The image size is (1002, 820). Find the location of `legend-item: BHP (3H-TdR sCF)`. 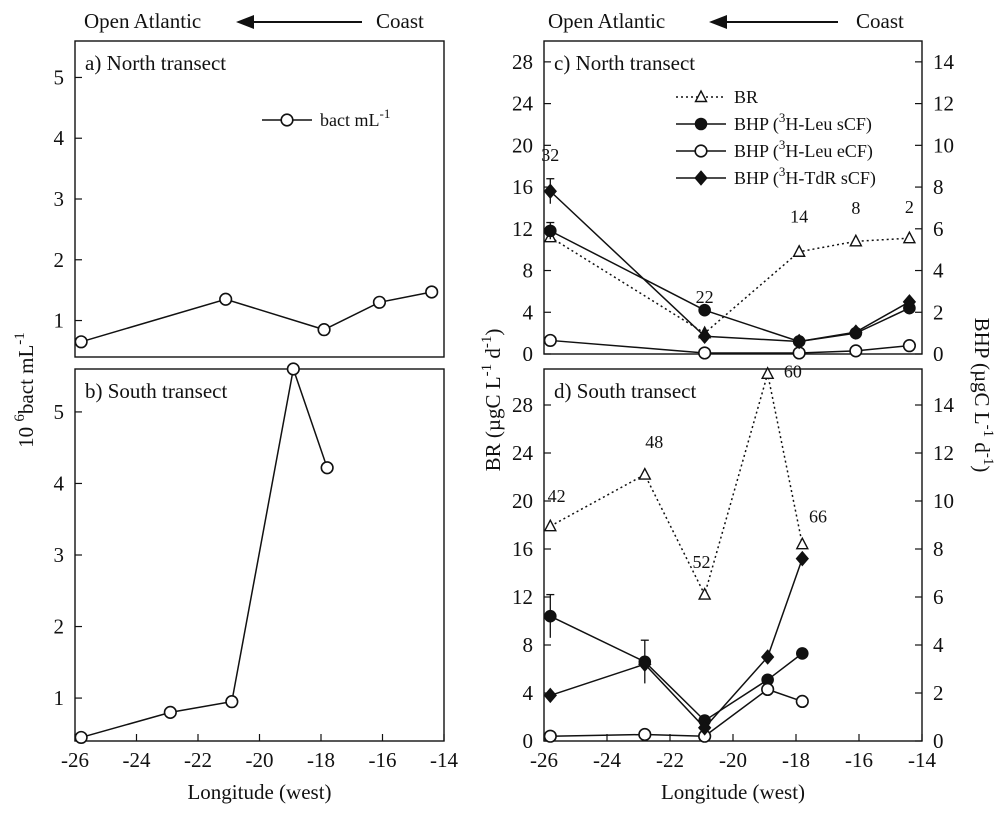

legend-item: BHP (3H-TdR sCF) is located at coordinates (776, 176).